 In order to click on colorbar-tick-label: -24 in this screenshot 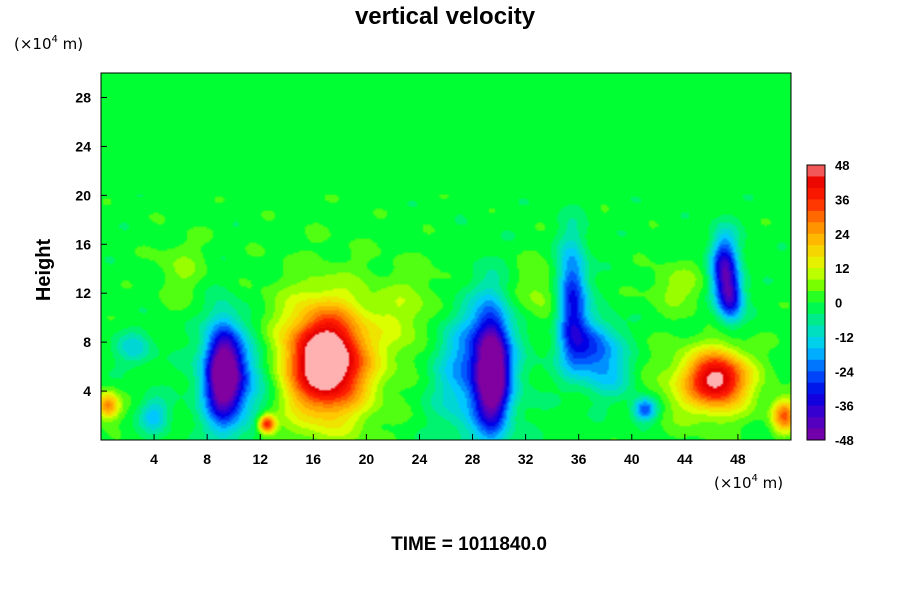, I will do `click(845, 371)`.